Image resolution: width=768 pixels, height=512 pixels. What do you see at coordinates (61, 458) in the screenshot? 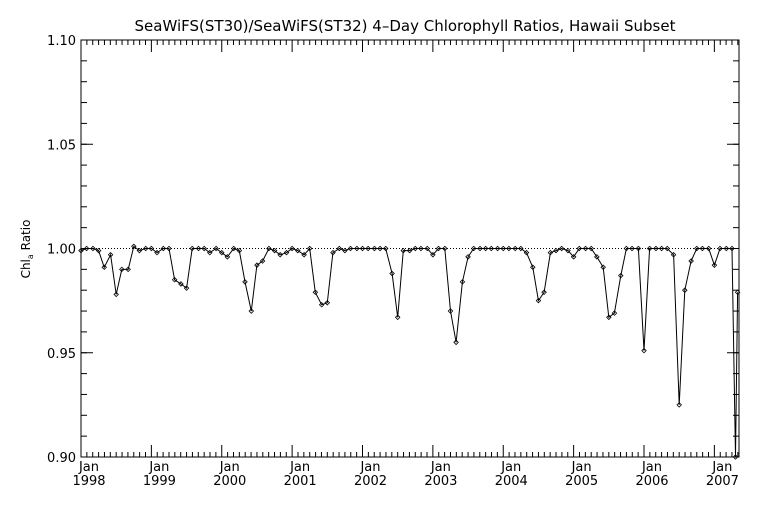
I see `y-tick-label: 0.90` at bounding box center [61, 458].